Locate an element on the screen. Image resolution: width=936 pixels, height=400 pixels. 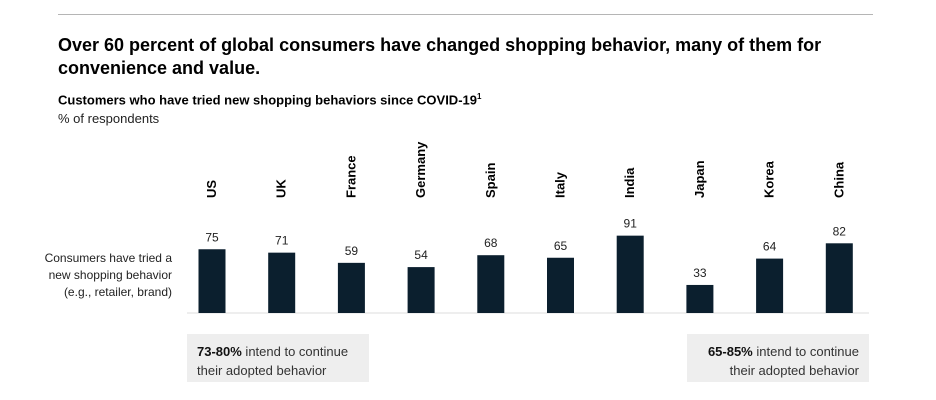
unit-label: % of respondents is located at coordinates (109, 118).